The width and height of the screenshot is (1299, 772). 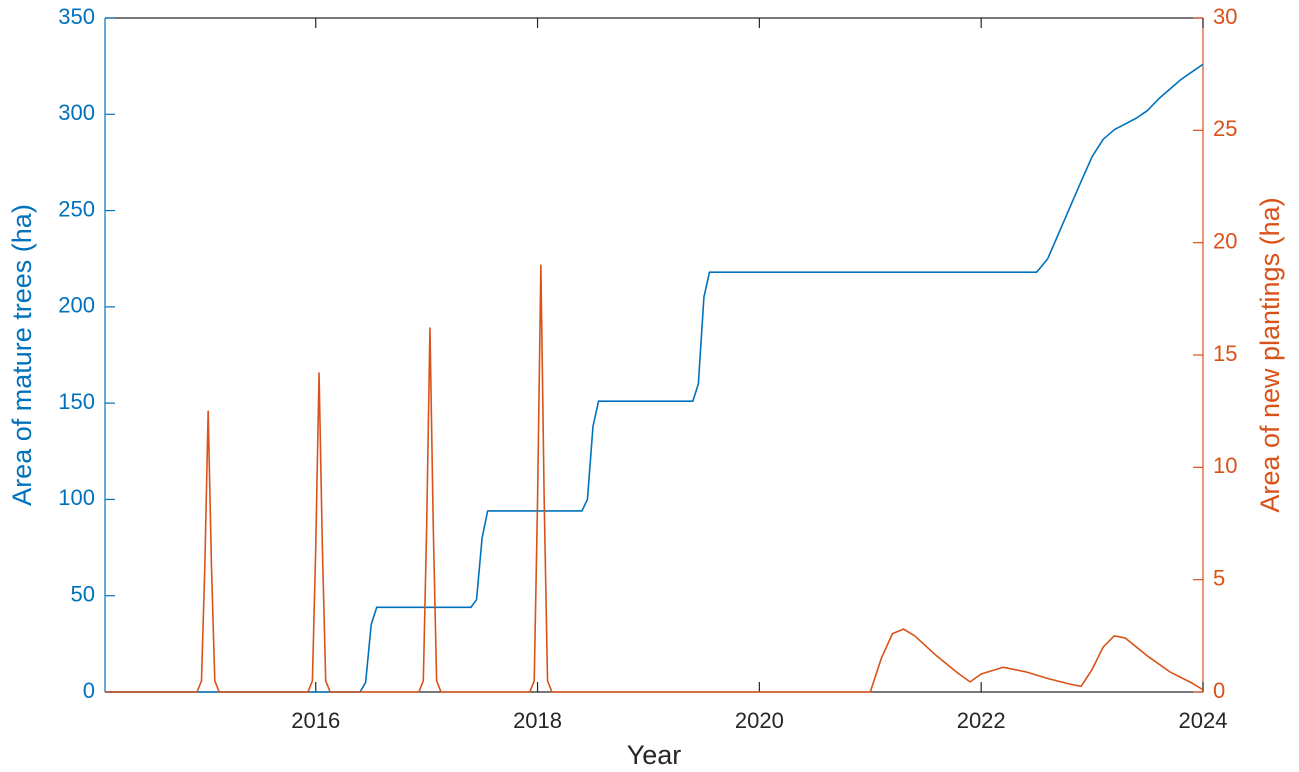 I want to click on y-tick-label: 250, so click(x=76, y=208).